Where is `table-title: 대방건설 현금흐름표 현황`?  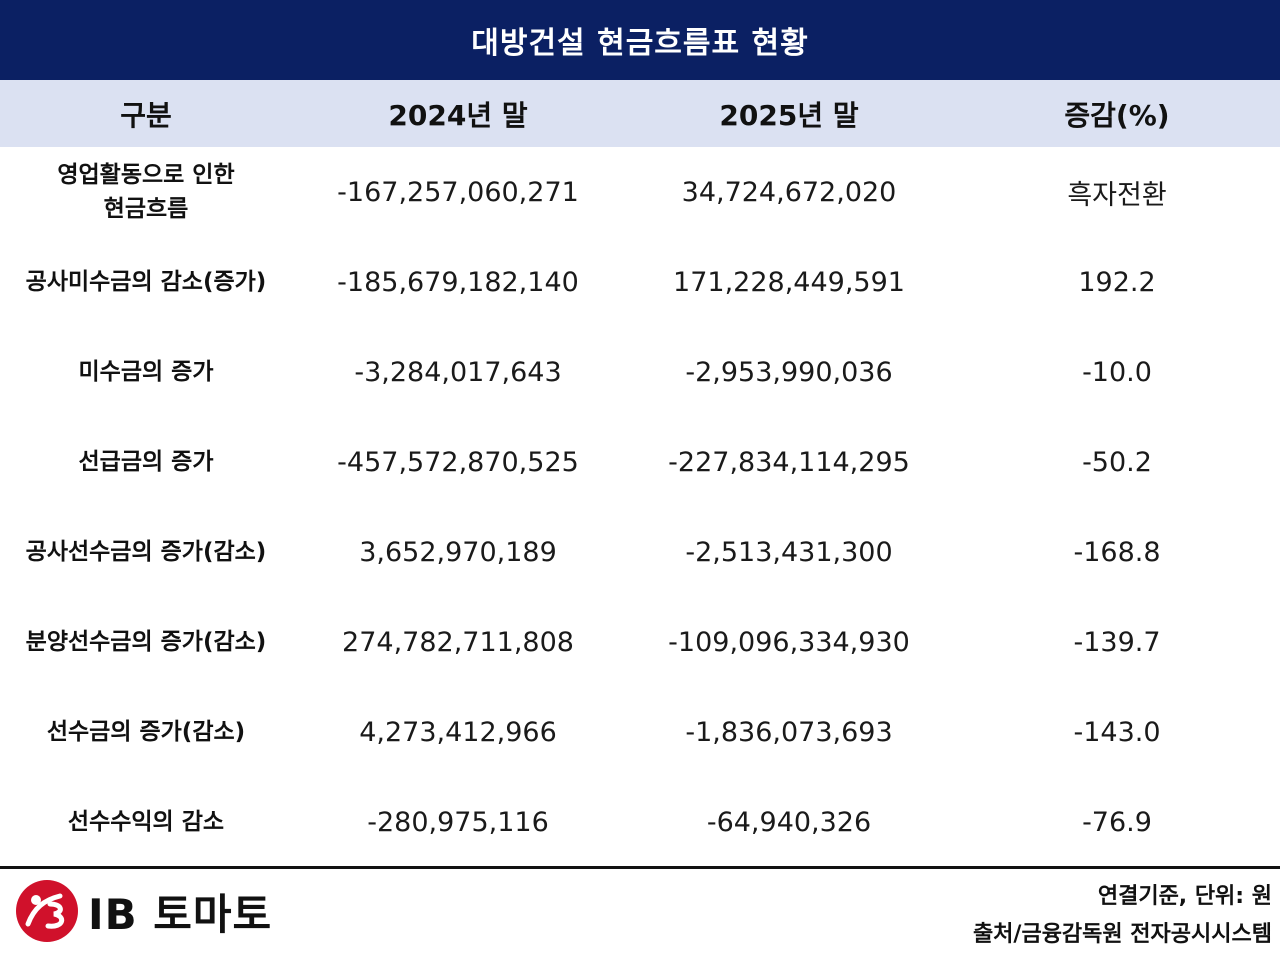
table-title: 대방건설 현금흐름표 현황 is located at coordinates (640, 40).